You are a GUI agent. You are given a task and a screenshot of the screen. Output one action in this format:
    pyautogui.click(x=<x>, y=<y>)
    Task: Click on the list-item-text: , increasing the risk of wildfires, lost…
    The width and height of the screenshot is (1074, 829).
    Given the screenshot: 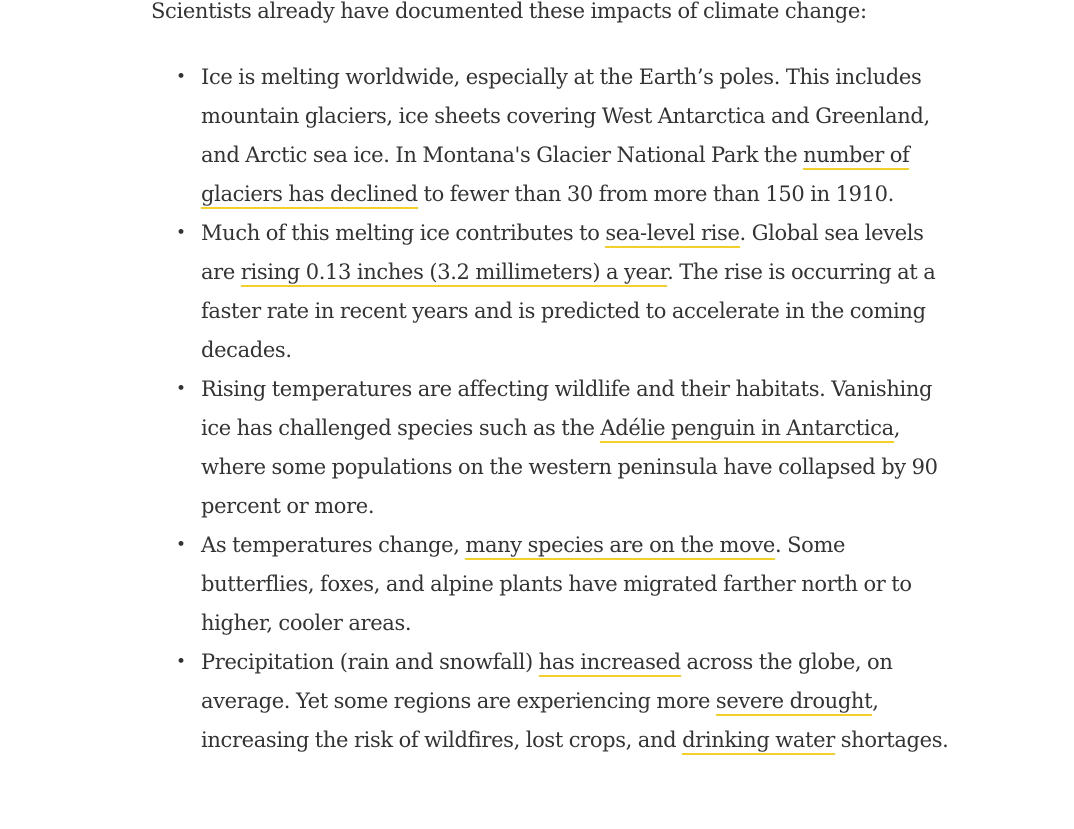 What is the action you would take?
    pyautogui.click(x=540, y=720)
    